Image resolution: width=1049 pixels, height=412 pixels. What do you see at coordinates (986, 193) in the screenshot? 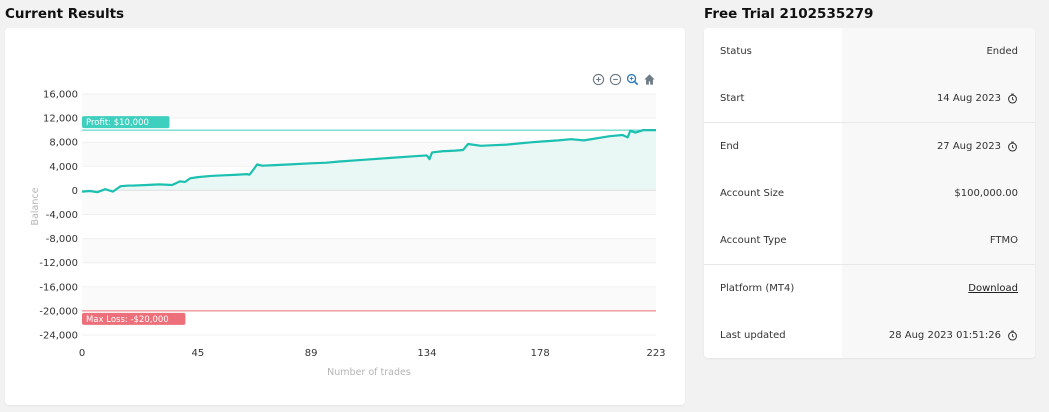
I see `info-value: $100,000.00` at bounding box center [986, 193].